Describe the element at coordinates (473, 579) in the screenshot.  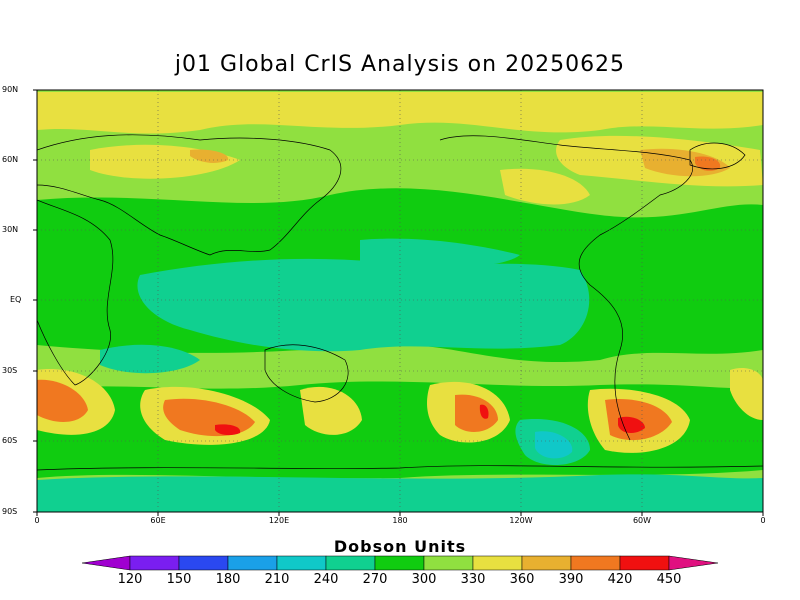
I see `colorbar-tick-label: 330` at that location.